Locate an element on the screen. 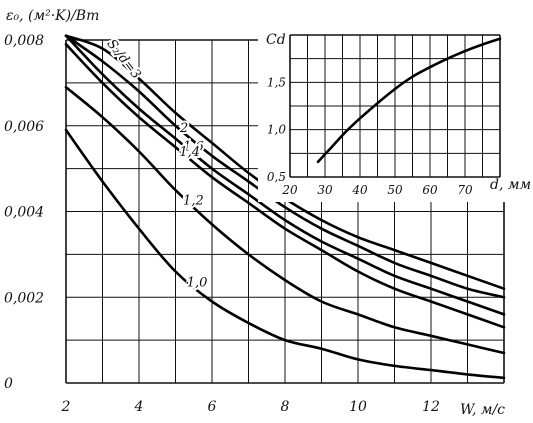 The height and width of the screenshot is (423, 533). main-x-tick-8: 8 is located at coordinates (285, 407).